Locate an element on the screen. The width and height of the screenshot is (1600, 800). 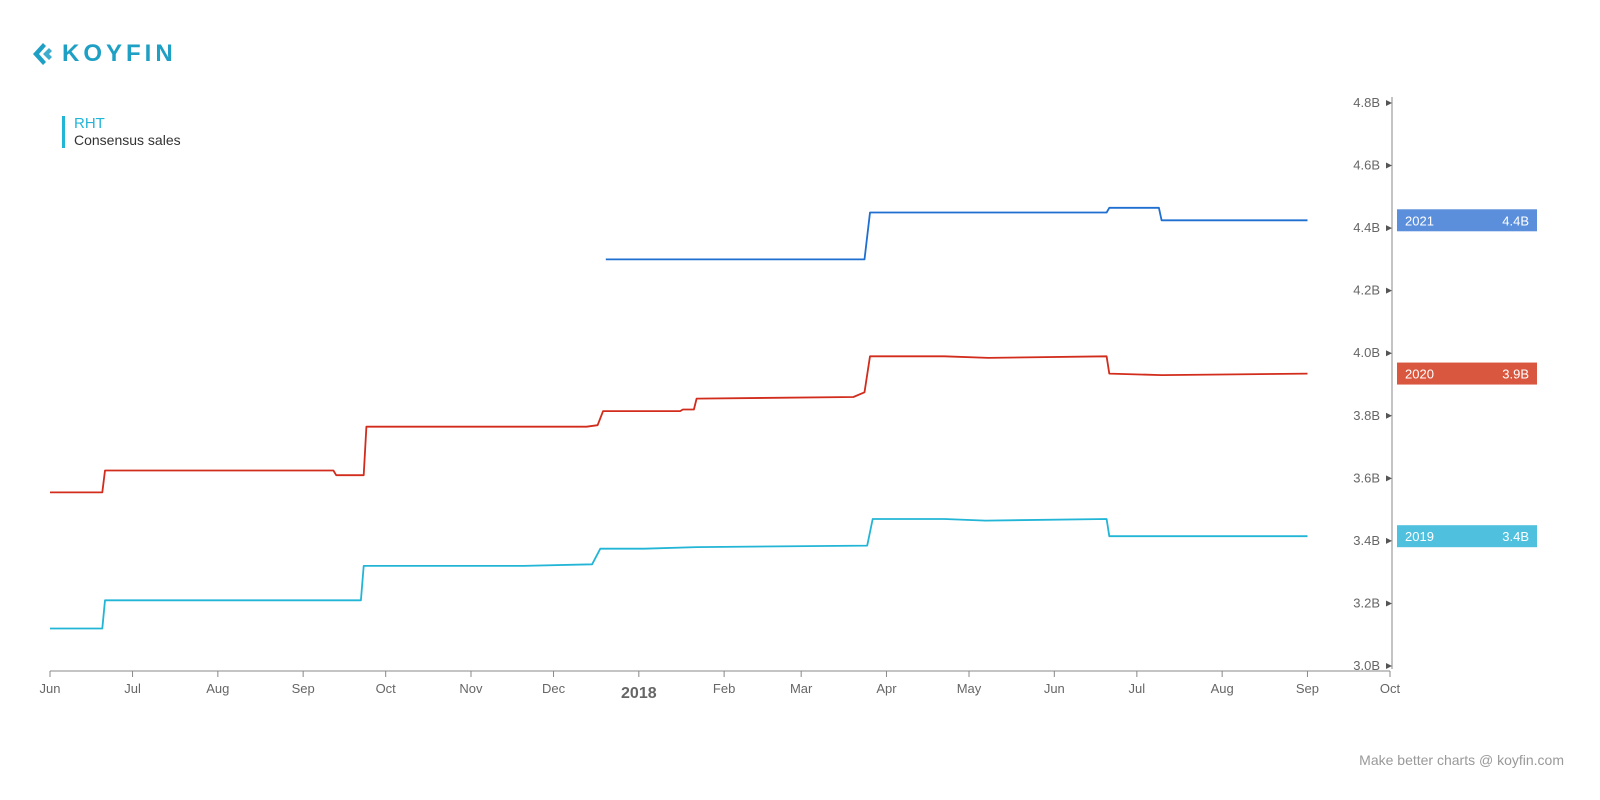
y-tick-label: 4.8B is located at coordinates (1366, 102).